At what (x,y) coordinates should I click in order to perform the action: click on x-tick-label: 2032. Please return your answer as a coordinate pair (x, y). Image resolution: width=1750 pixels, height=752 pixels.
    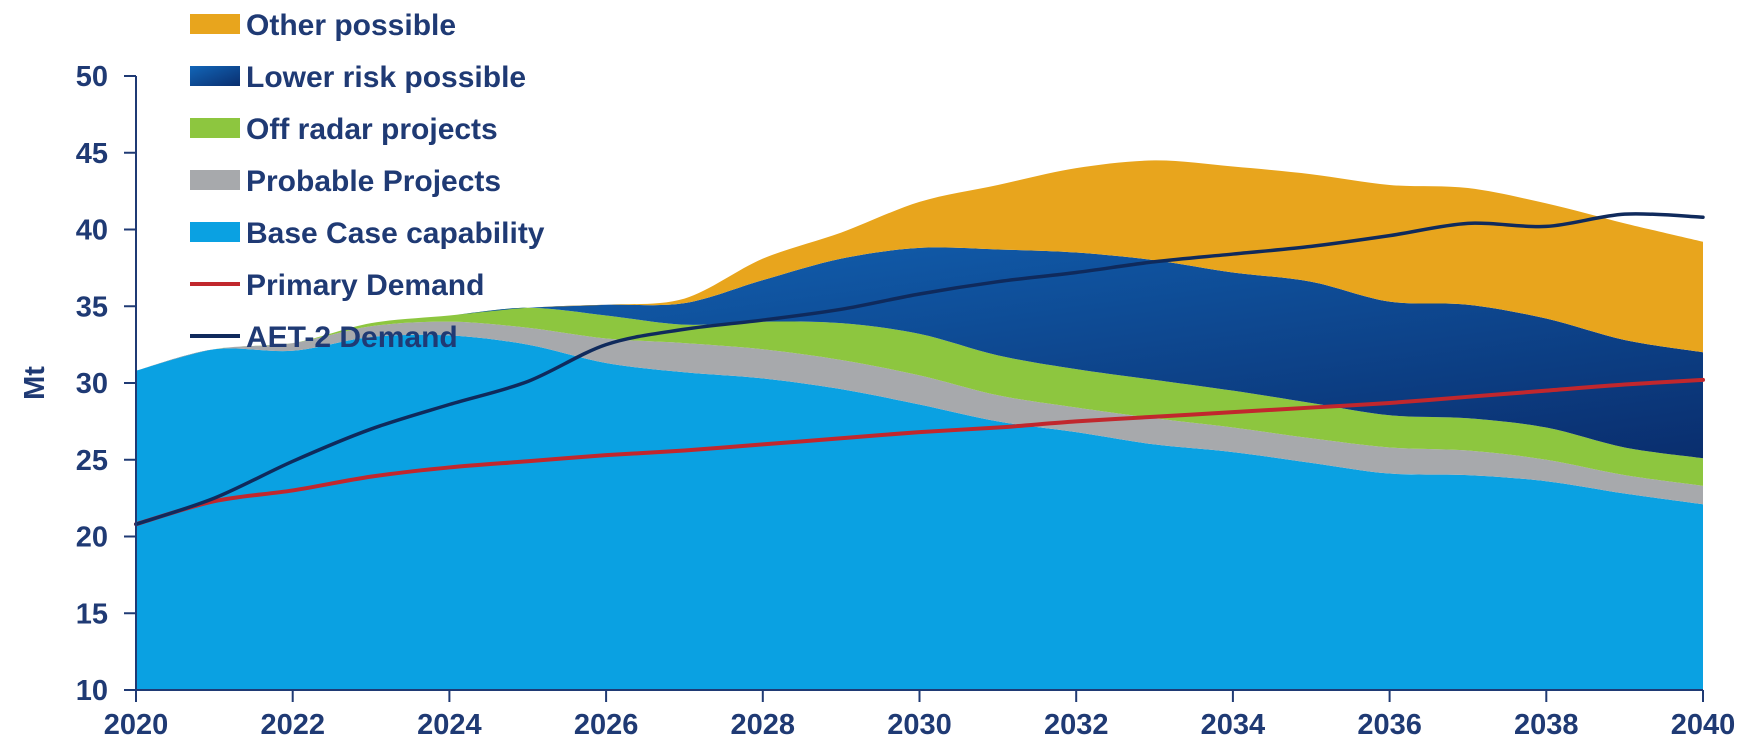
    Looking at the image, I should click on (1076, 725).